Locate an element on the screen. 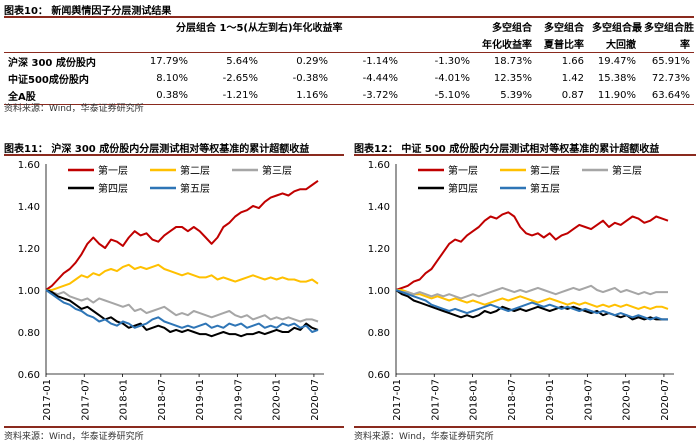  table-title: 图表10： 新闻舆情因子分层测试结果 is located at coordinates (88, 11).